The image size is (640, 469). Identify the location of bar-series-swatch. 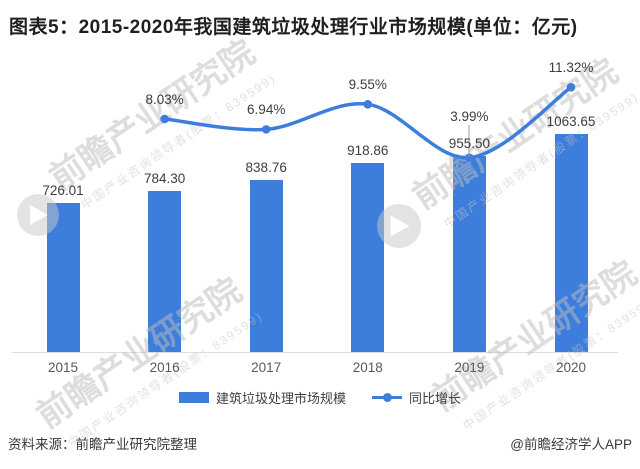
(193, 397).